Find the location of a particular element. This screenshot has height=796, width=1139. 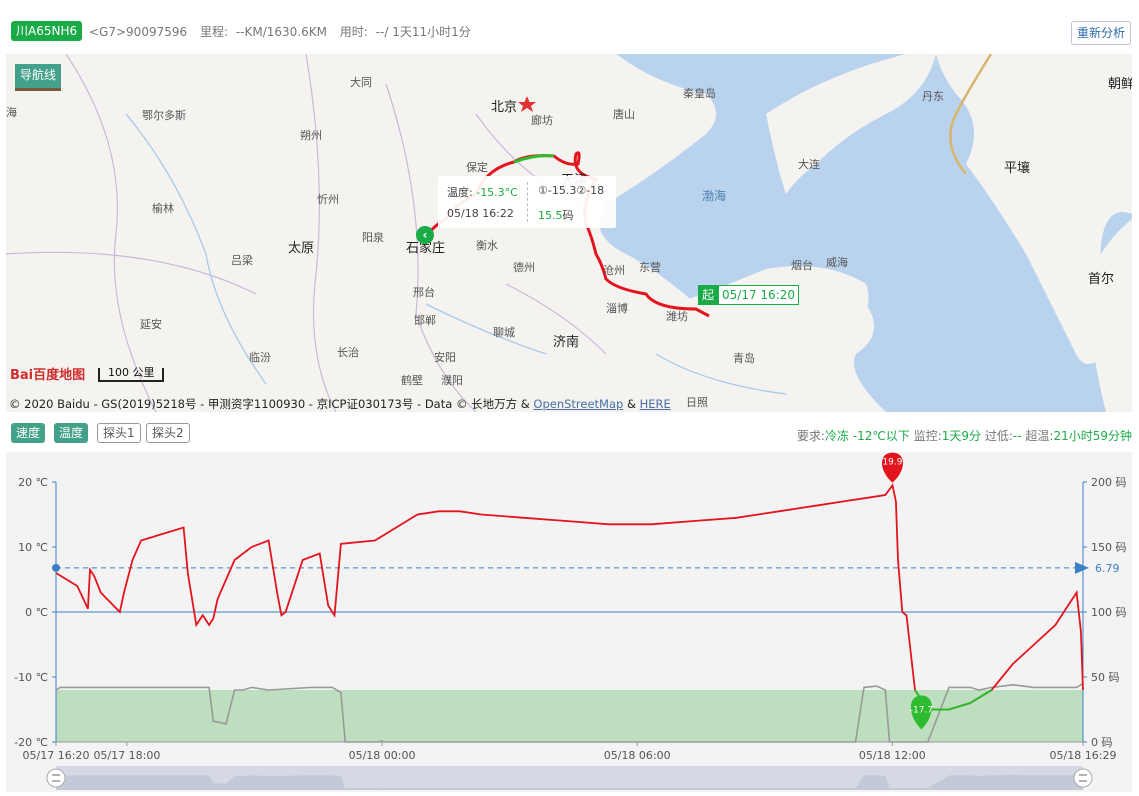

map-label: 德州 is located at coordinates (524, 267).